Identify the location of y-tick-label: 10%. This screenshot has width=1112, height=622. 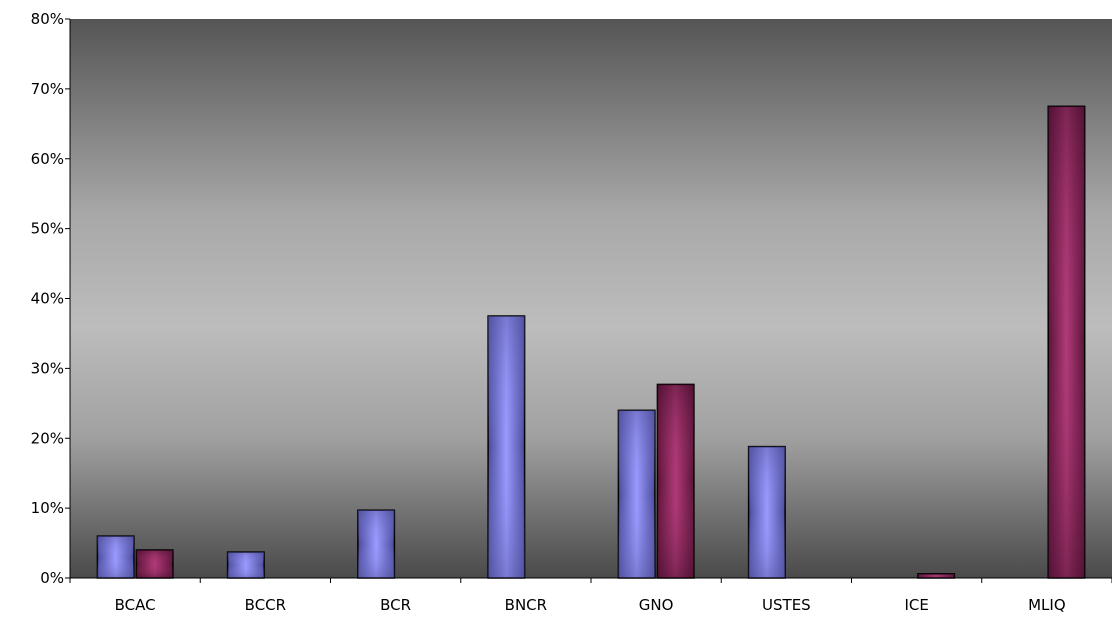
(47, 508).